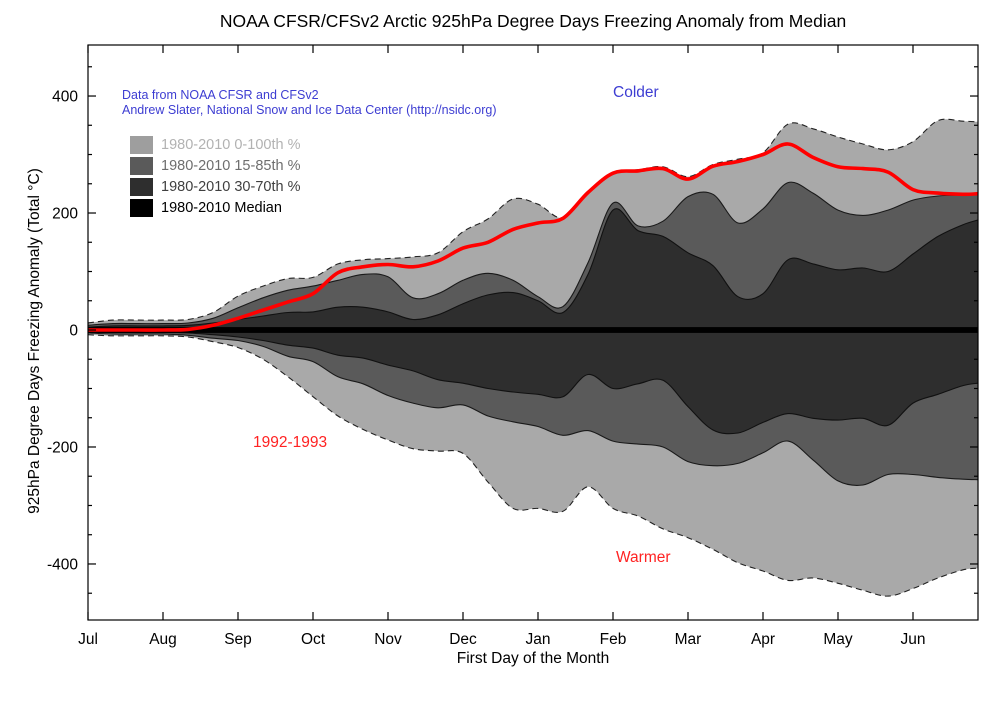 The height and width of the screenshot is (720, 1008). I want to click on svg-text: 0, so click(73, 331).